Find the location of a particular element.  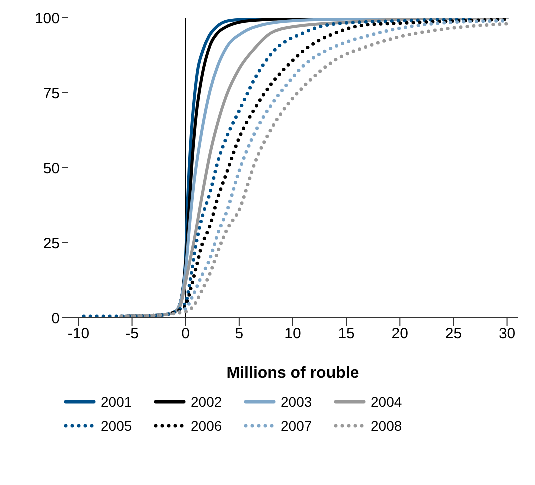

y-tick-label: 25 is located at coordinates (51, 243).